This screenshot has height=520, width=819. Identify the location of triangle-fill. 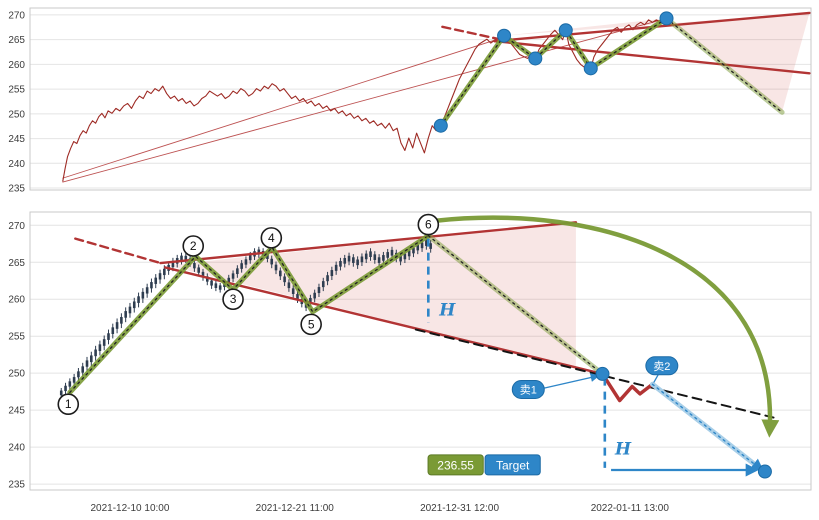
(371, 295).